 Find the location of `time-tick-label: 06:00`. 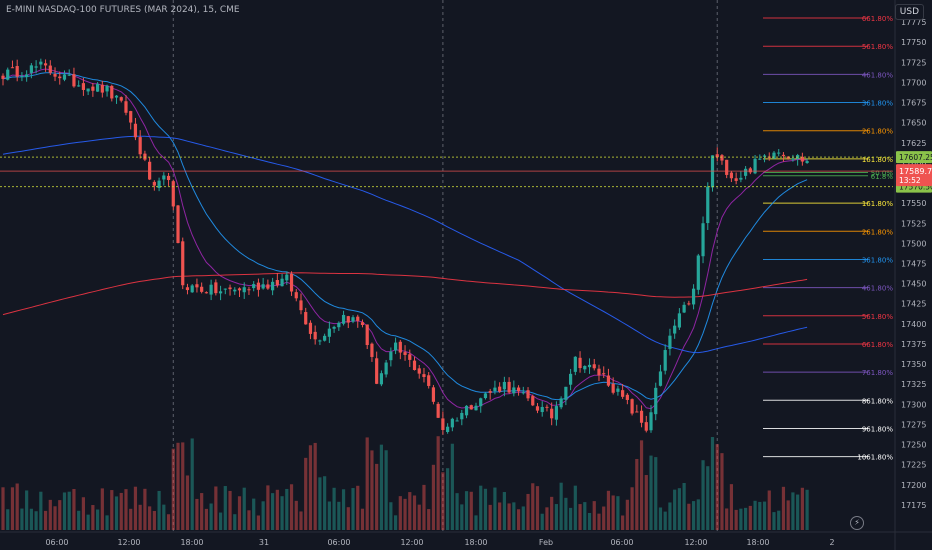

time-tick-label: 06:00 is located at coordinates (621, 542).